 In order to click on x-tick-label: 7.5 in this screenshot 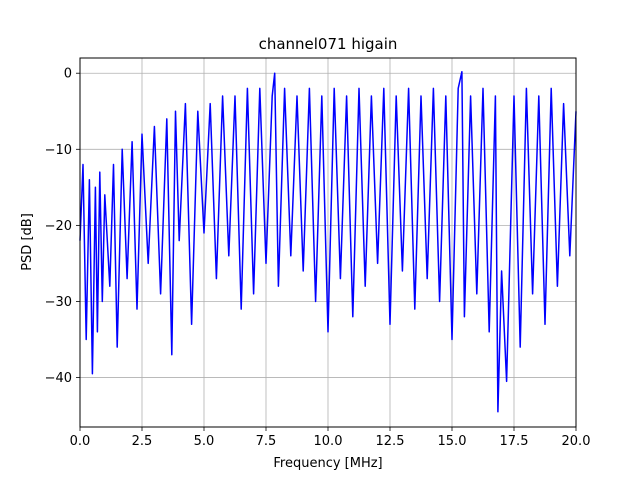, I will do `click(266, 441)`.